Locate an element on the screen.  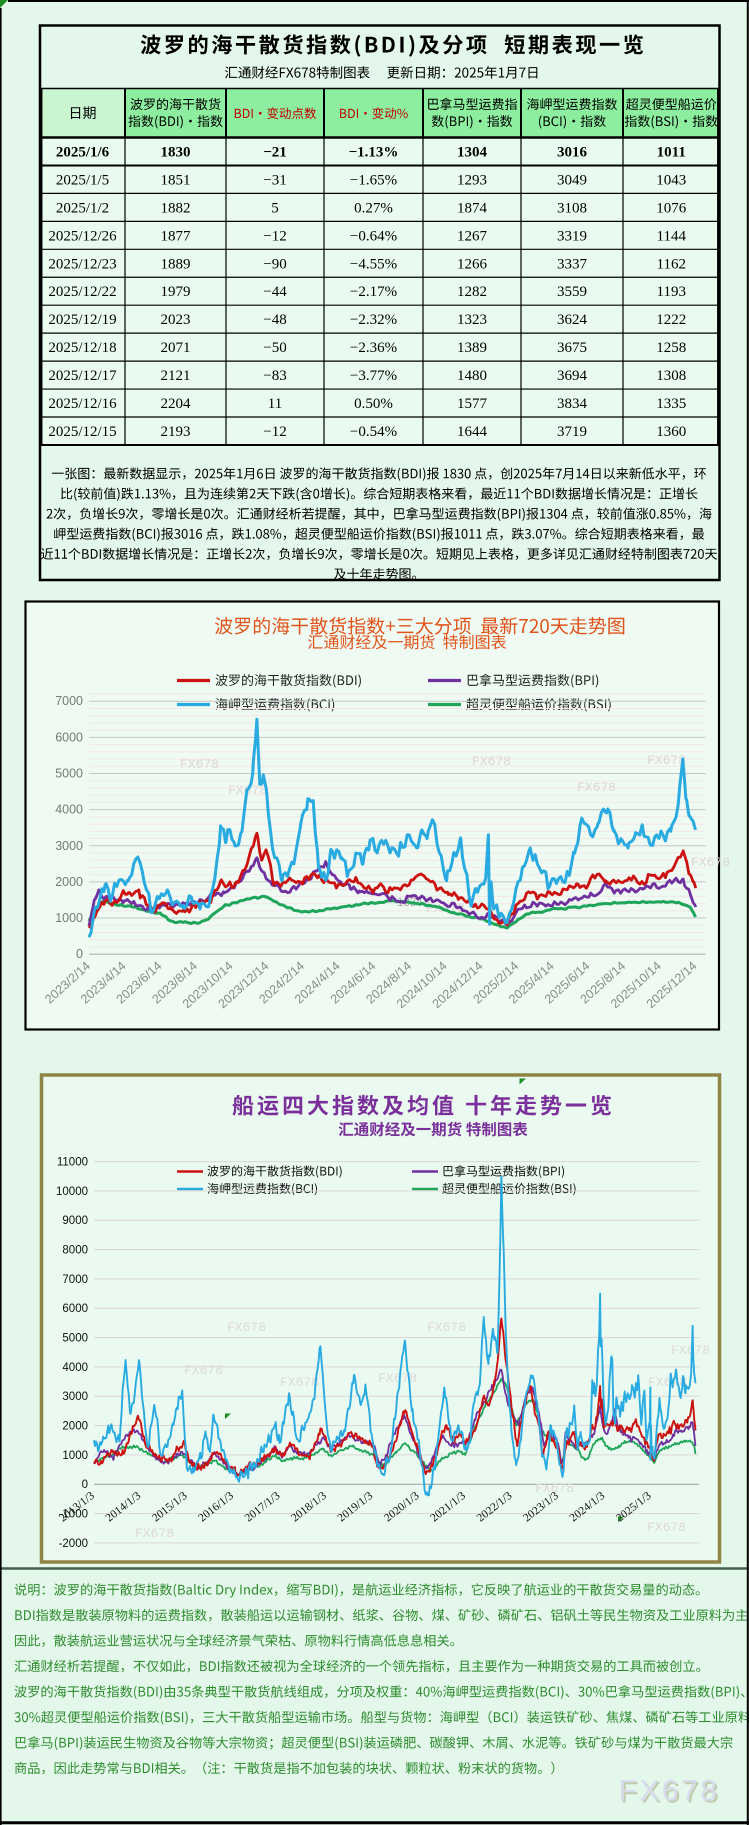
svg-text: 2025/12/18 is located at coordinates (82, 348).